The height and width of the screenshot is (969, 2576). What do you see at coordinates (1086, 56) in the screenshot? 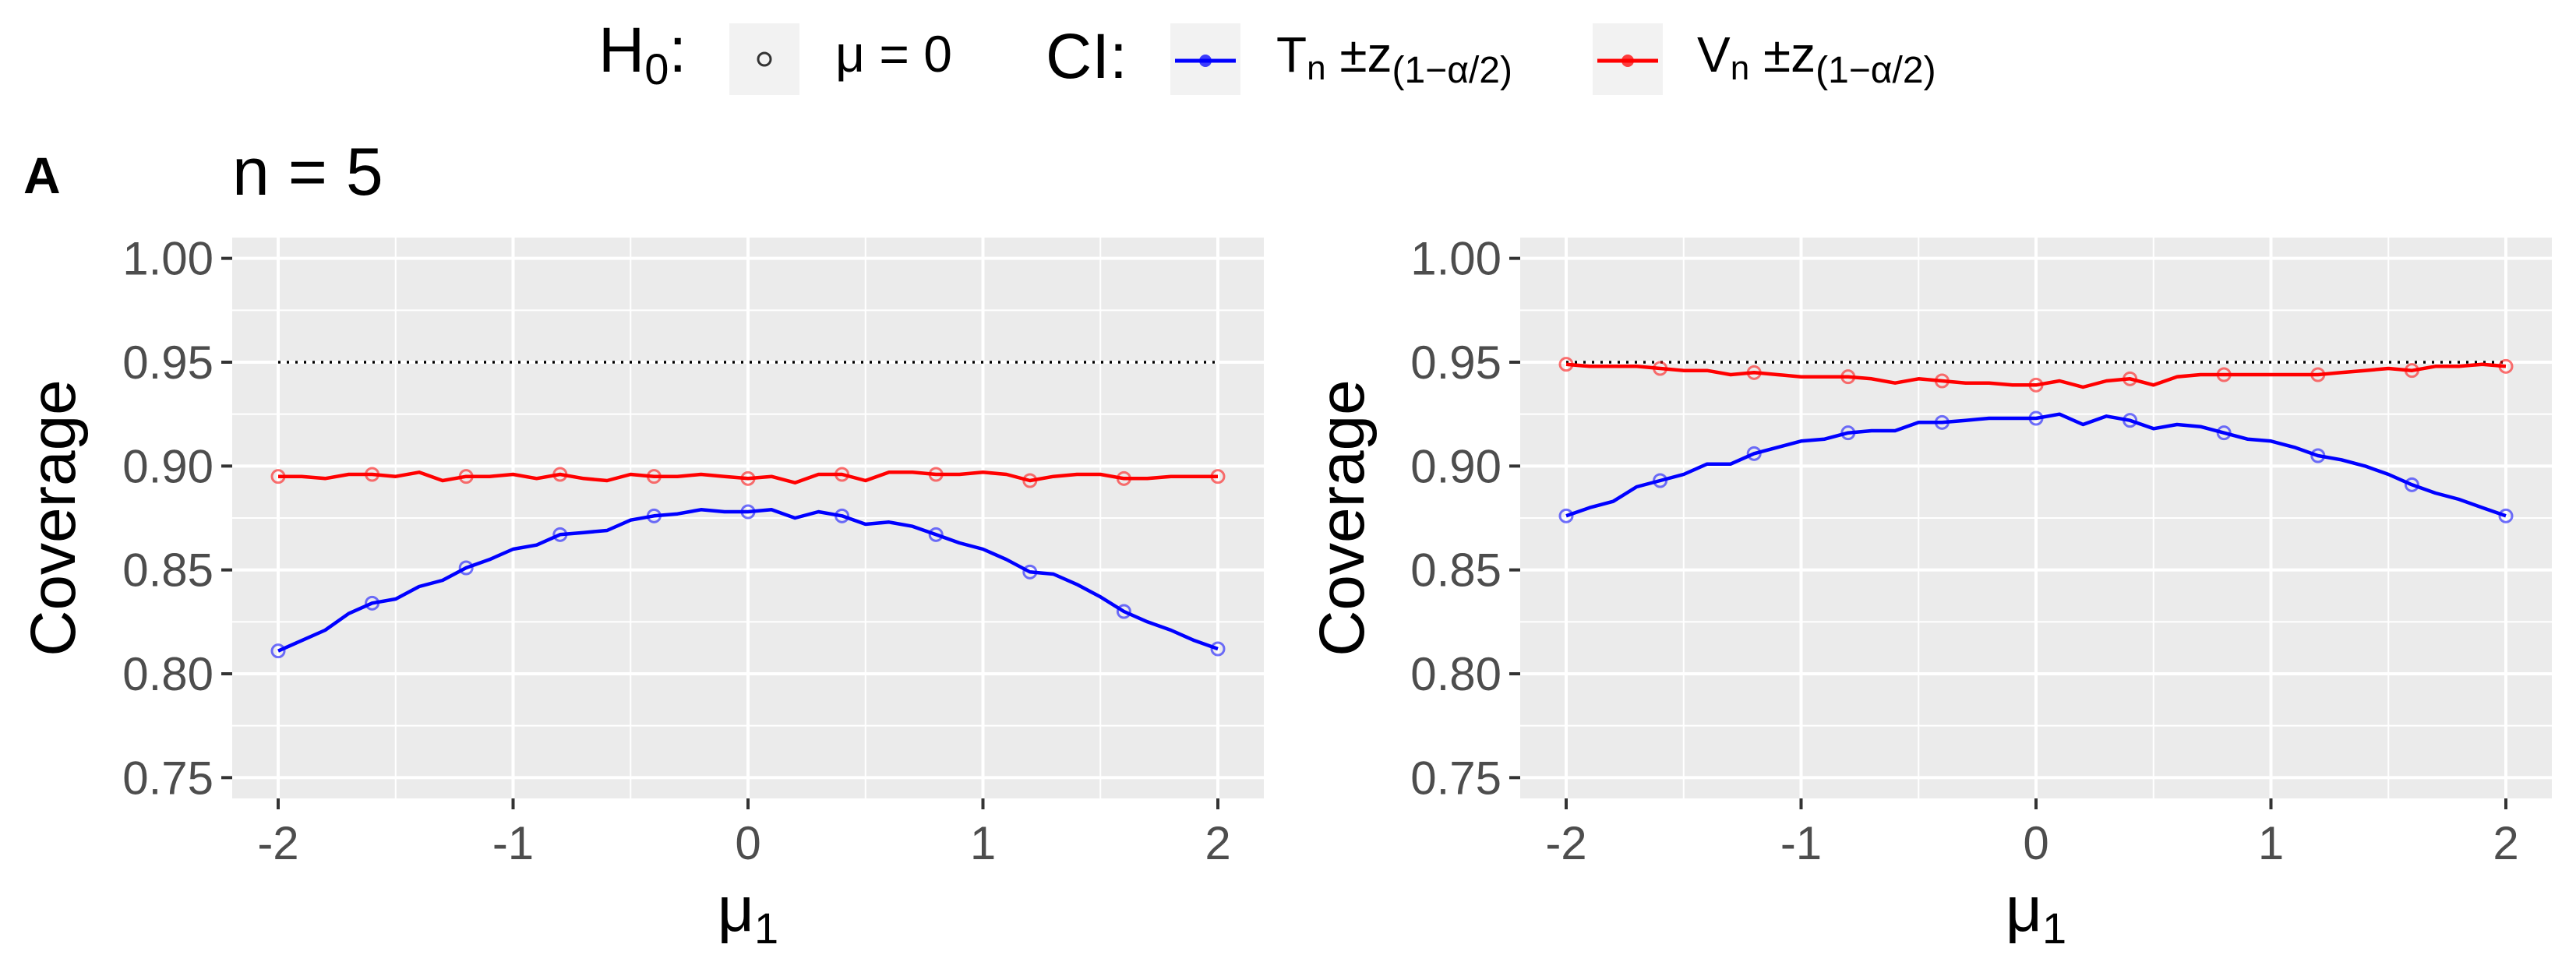
I see `legend-ci-title: CI:` at bounding box center [1086, 56].